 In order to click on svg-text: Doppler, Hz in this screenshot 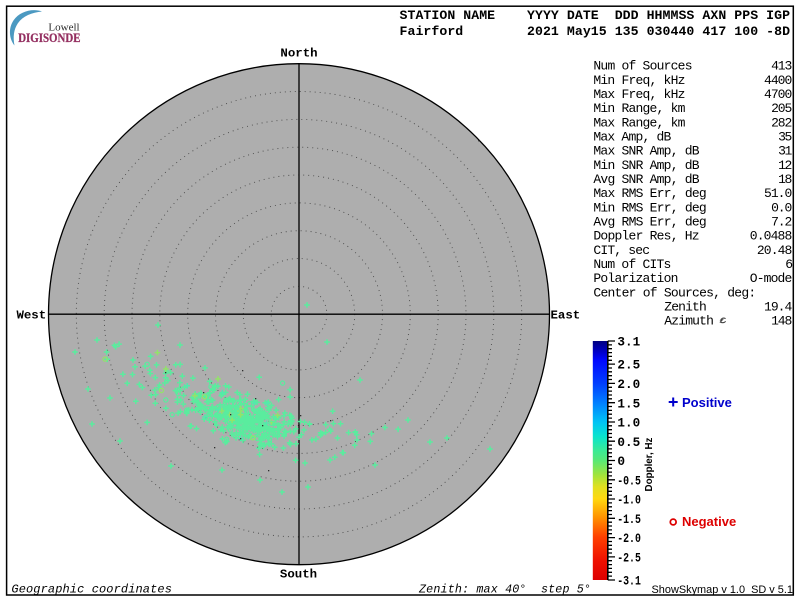, I will do `click(649, 464)`.